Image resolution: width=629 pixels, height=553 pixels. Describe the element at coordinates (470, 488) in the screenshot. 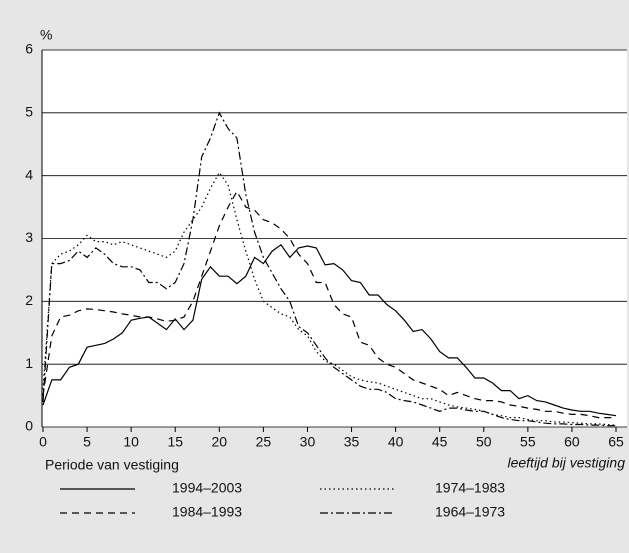

I see `legend-label: 1974–1983` at that location.